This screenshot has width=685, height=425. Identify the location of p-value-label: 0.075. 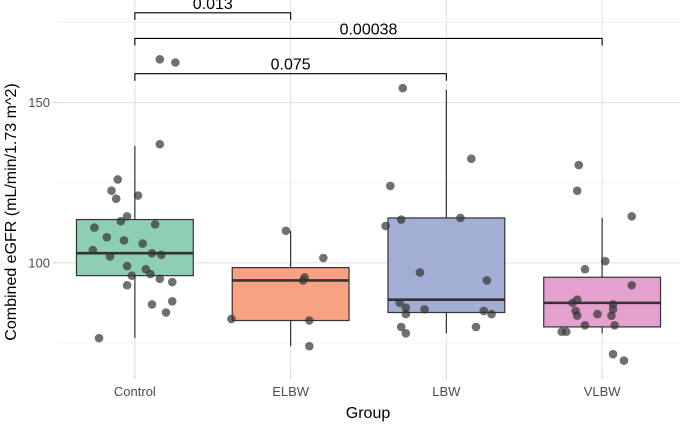
(291, 65).